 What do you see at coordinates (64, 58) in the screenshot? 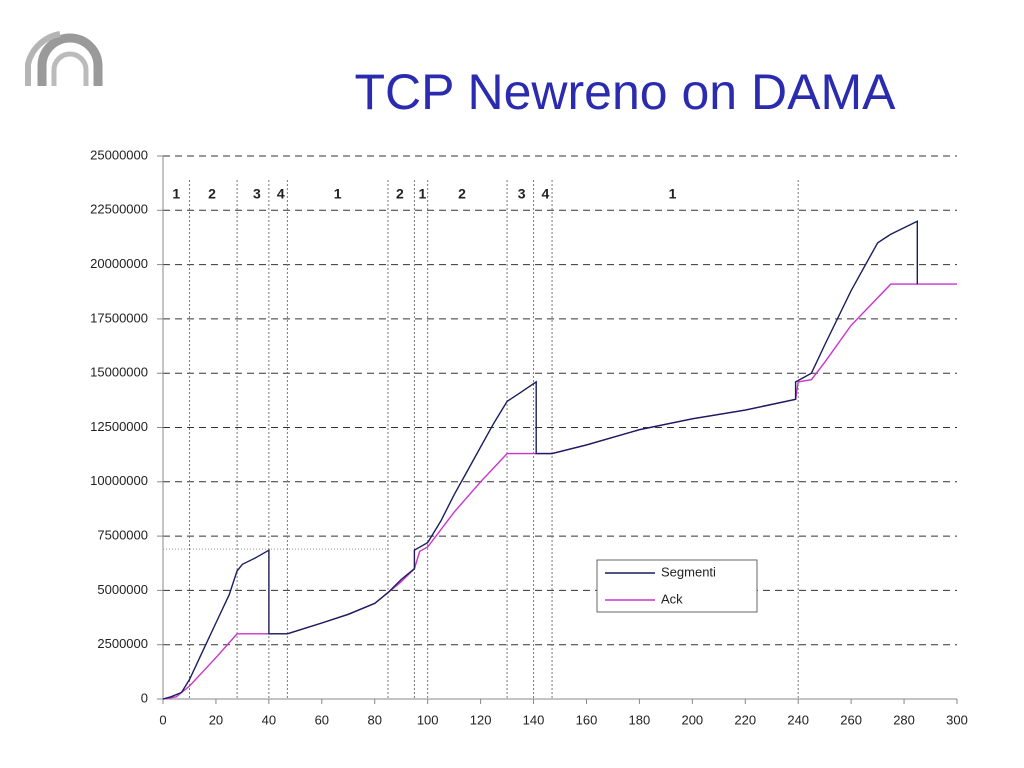
I see `logo` at bounding box center [64, 58].